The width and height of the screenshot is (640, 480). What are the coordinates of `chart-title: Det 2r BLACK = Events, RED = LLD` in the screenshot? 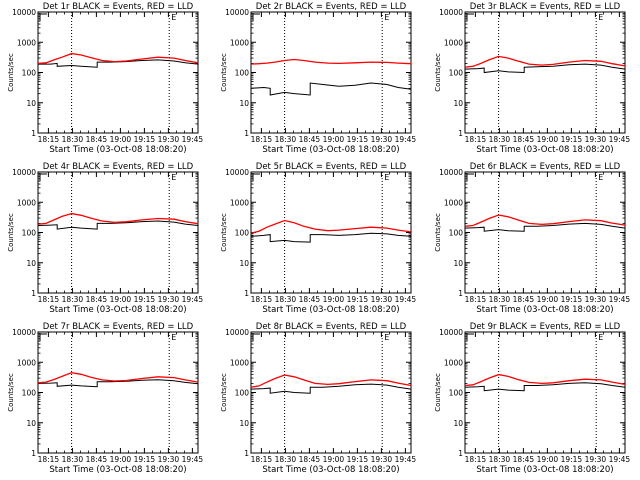 It's located at (331, 7).